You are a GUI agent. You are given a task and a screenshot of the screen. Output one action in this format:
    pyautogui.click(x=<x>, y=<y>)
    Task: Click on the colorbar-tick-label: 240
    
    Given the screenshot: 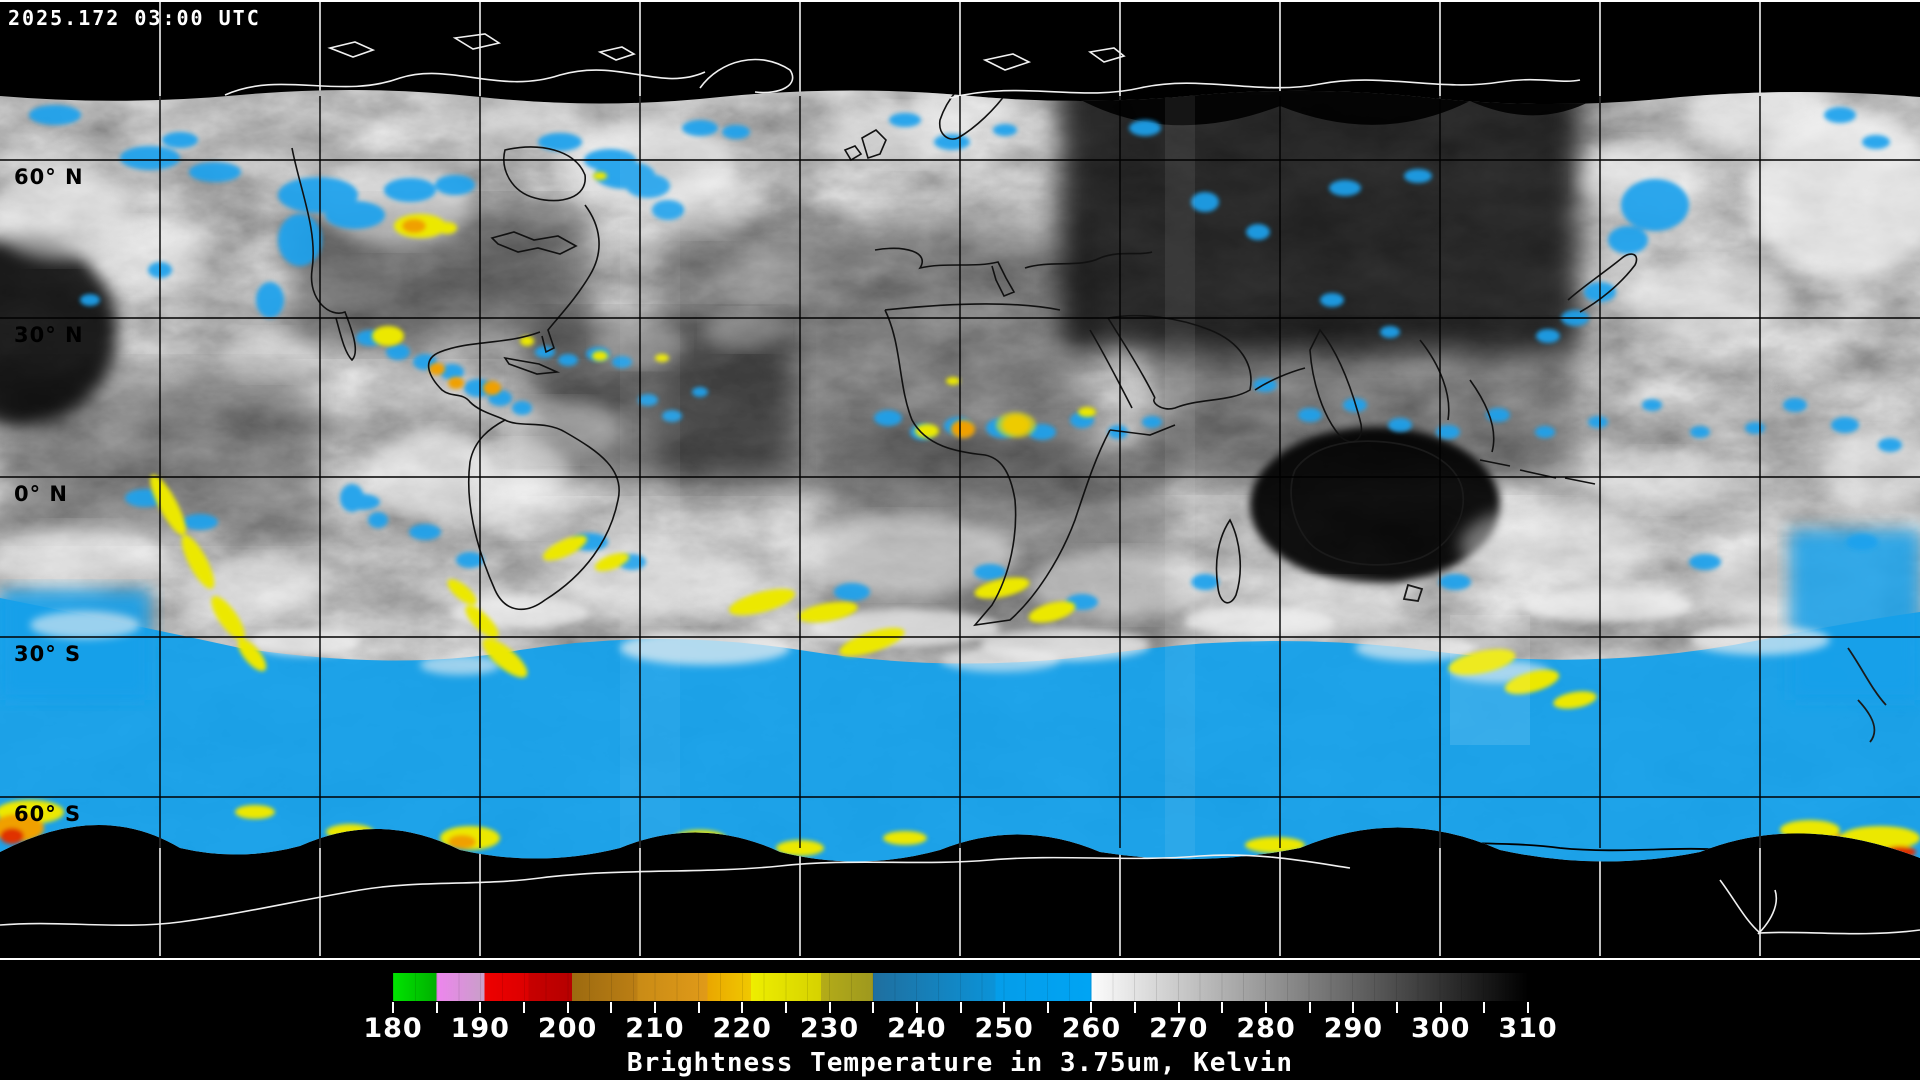 What is the action you would take?
    pyautogui.click(x=917, y=1028)
    